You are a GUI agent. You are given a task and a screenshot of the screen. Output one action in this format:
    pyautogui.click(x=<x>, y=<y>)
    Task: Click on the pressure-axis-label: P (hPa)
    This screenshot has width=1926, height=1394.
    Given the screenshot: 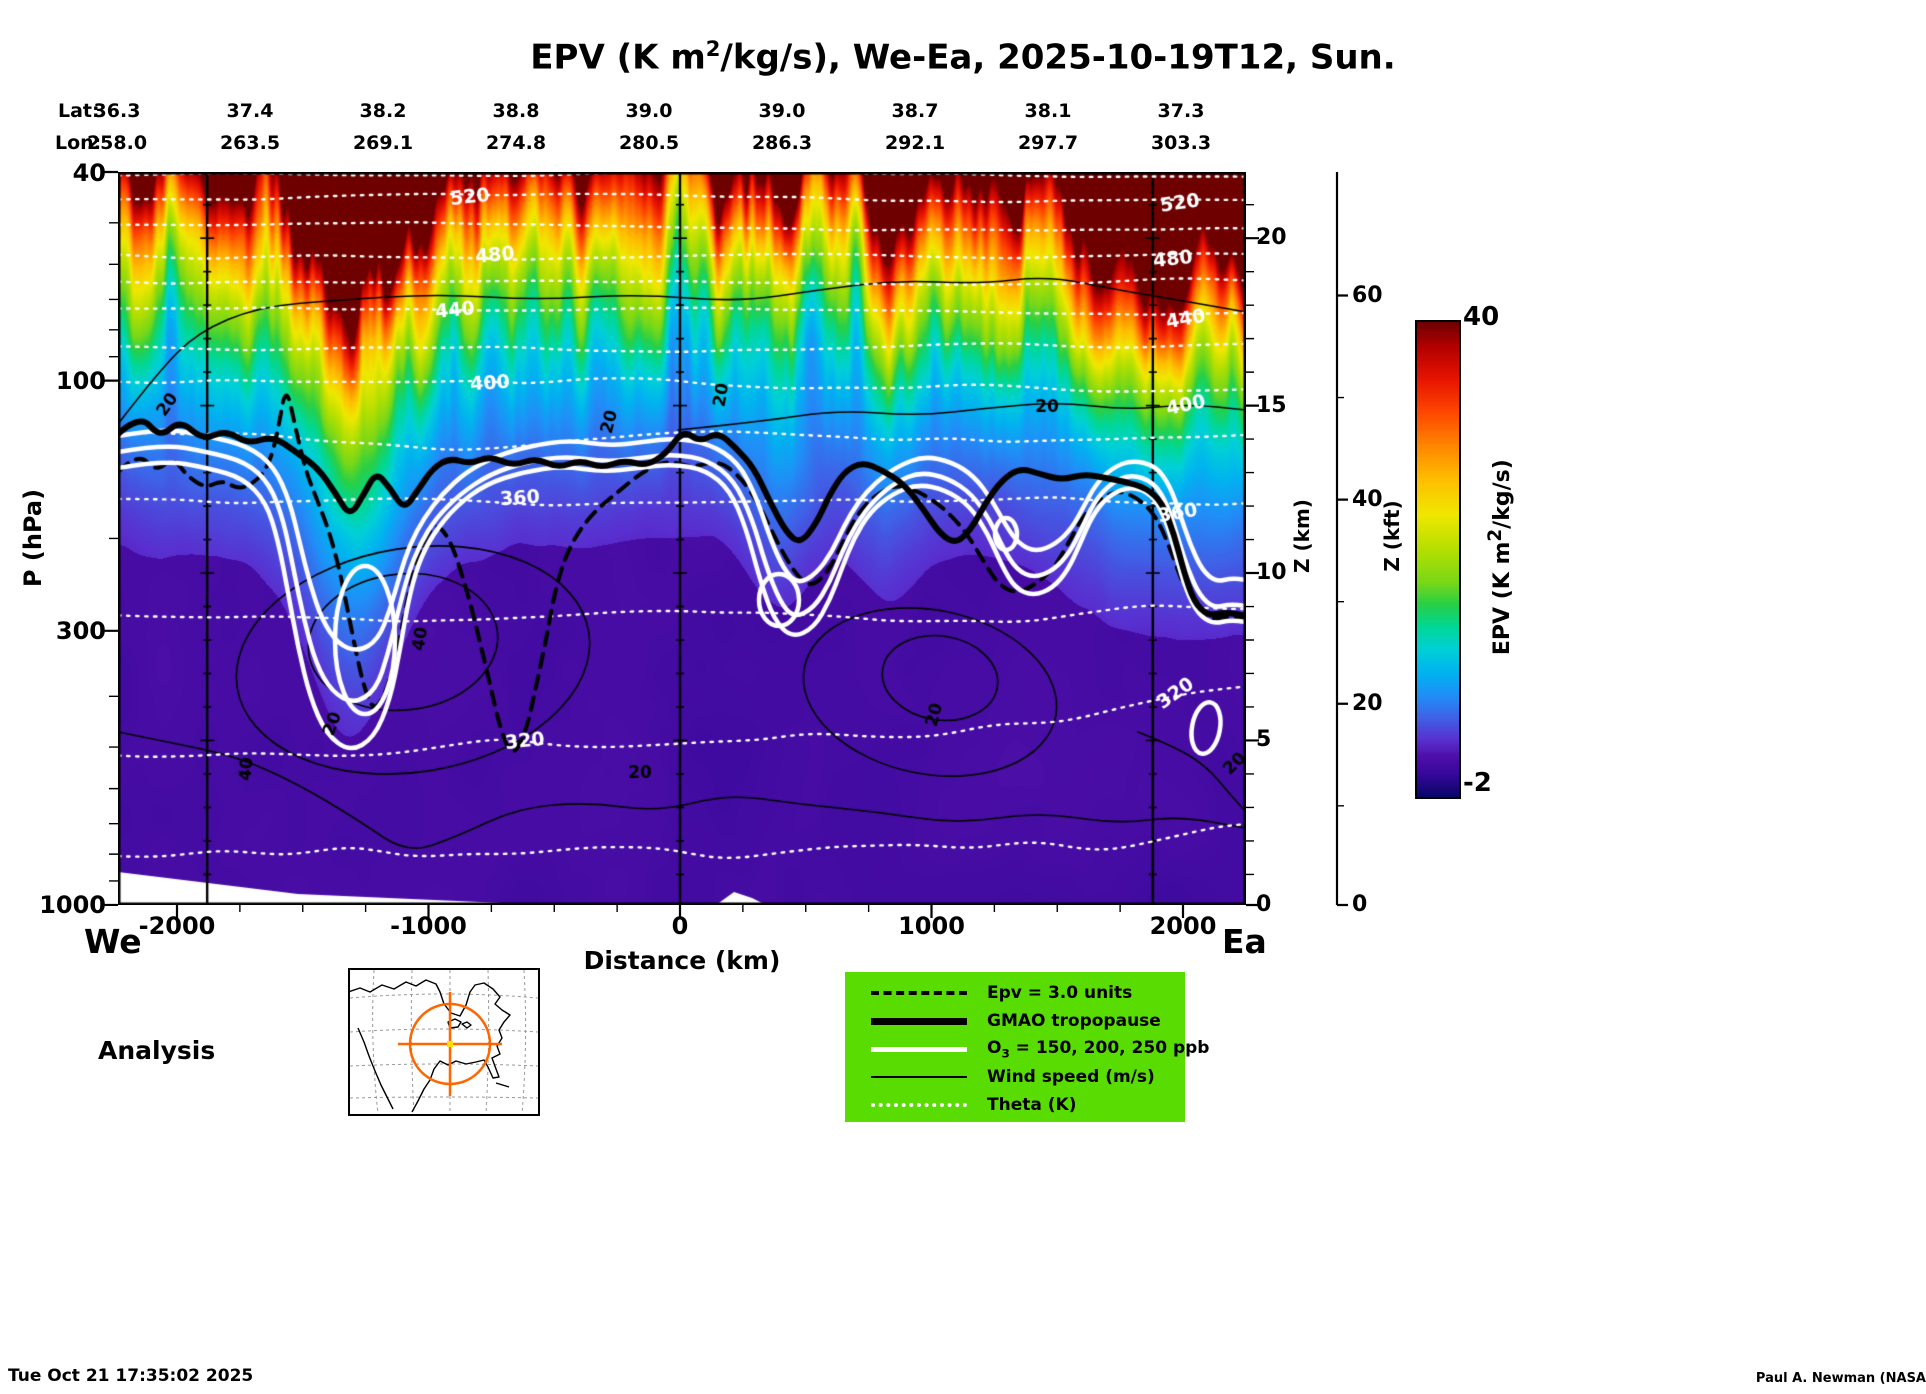 What is the action you would take?
    pyautogui.click(x=33, y=538)
    